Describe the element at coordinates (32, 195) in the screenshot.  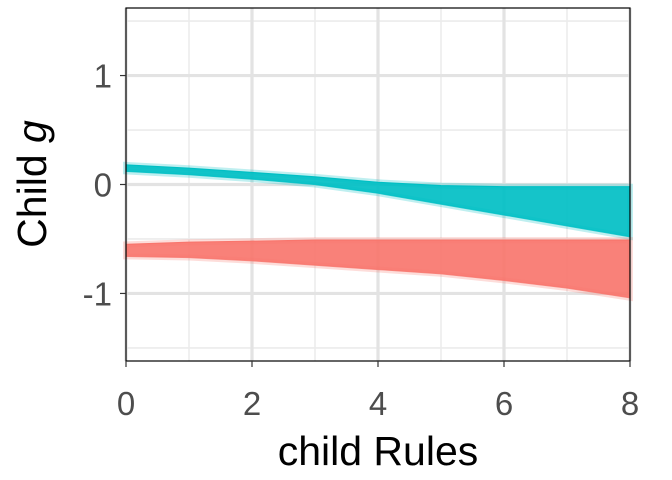
I see `y-axis-title-text: Child` at that location.